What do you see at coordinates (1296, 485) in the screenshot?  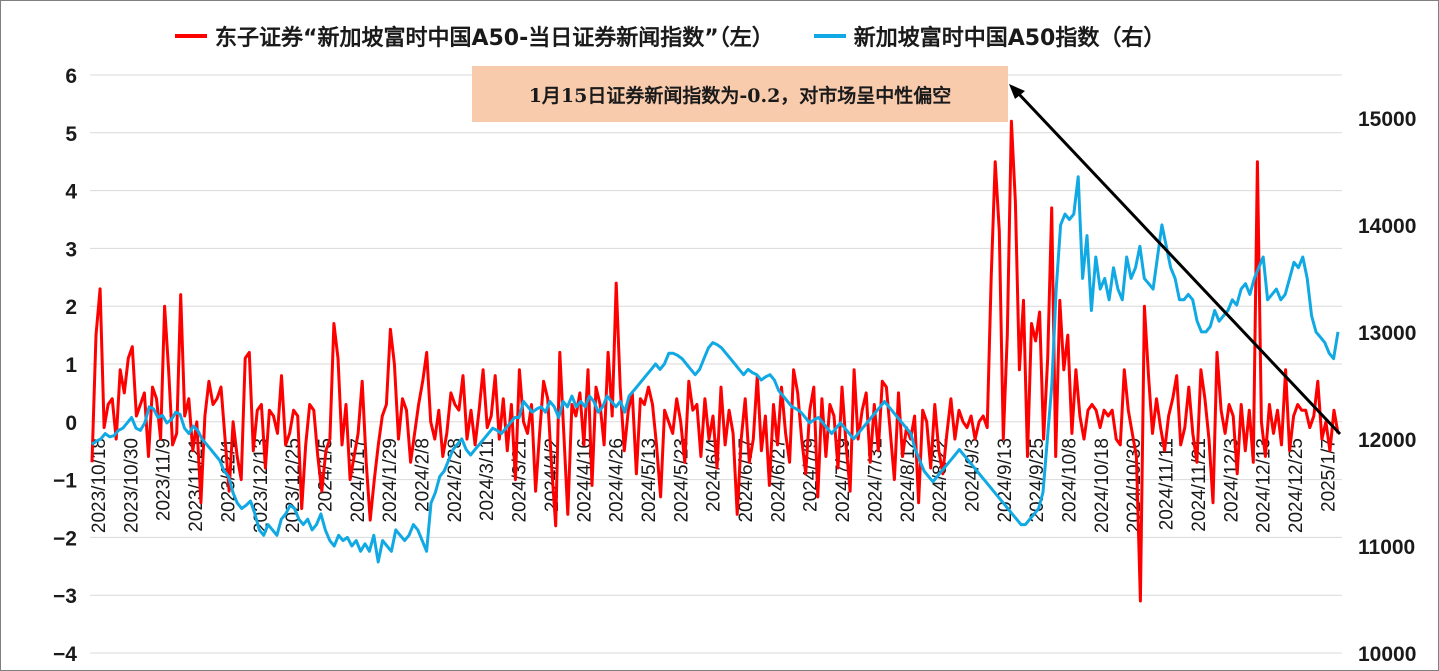 I see `x-tick-label: 2024/12/25` at bounding box center [1296, 485].